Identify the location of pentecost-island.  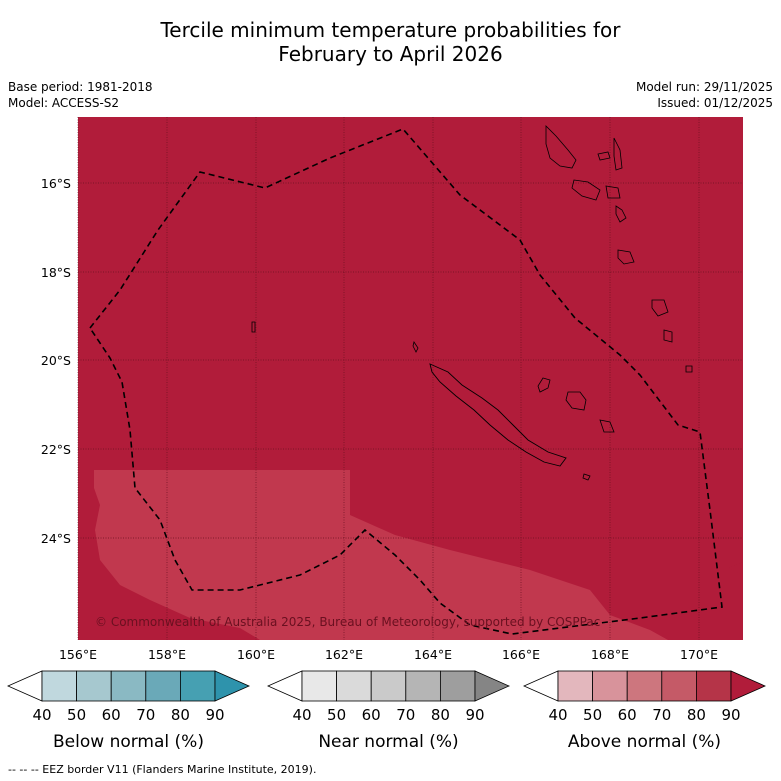
(618, 154).